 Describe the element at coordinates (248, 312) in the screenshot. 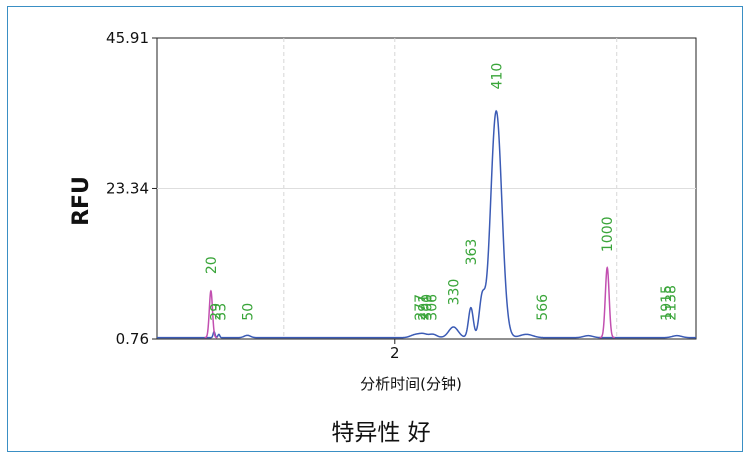

I see `peak-label: 50` at that location.